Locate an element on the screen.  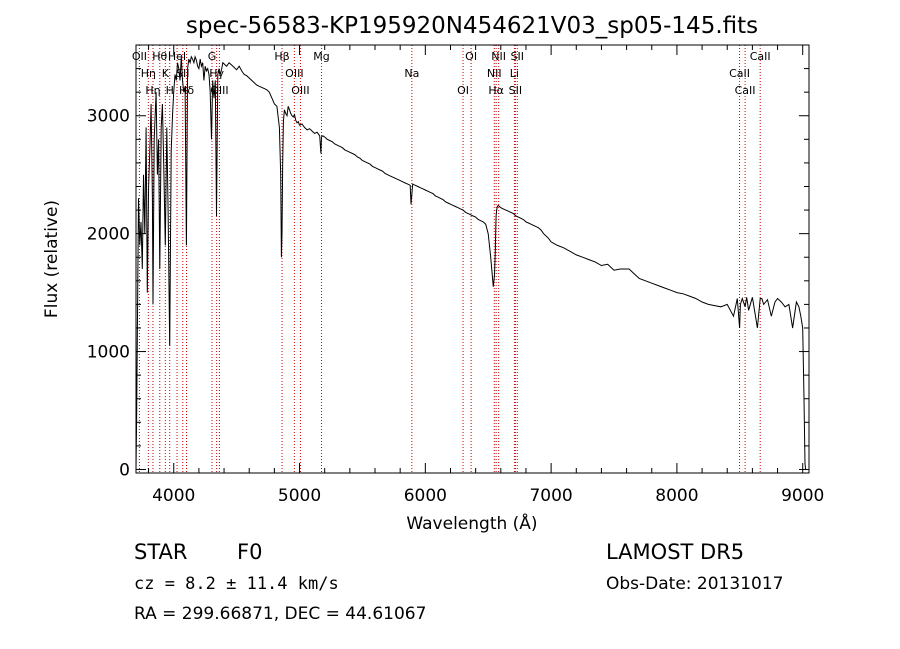
marker-label: Hβ is located at coordinates (281, 56).